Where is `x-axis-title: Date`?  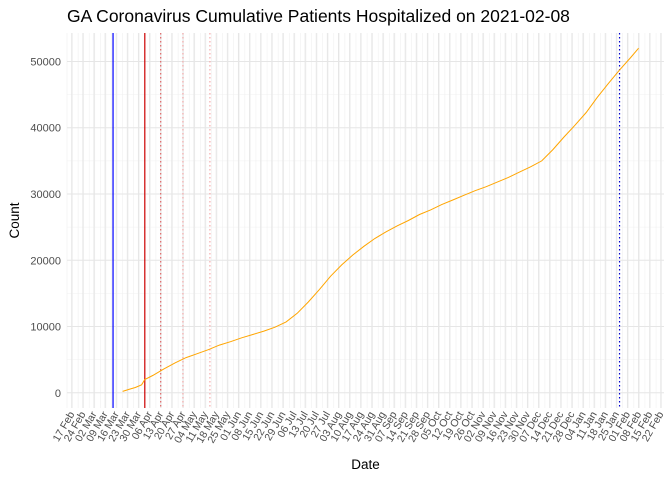
x-axis-title: Date is located at coordinates (365, 464).